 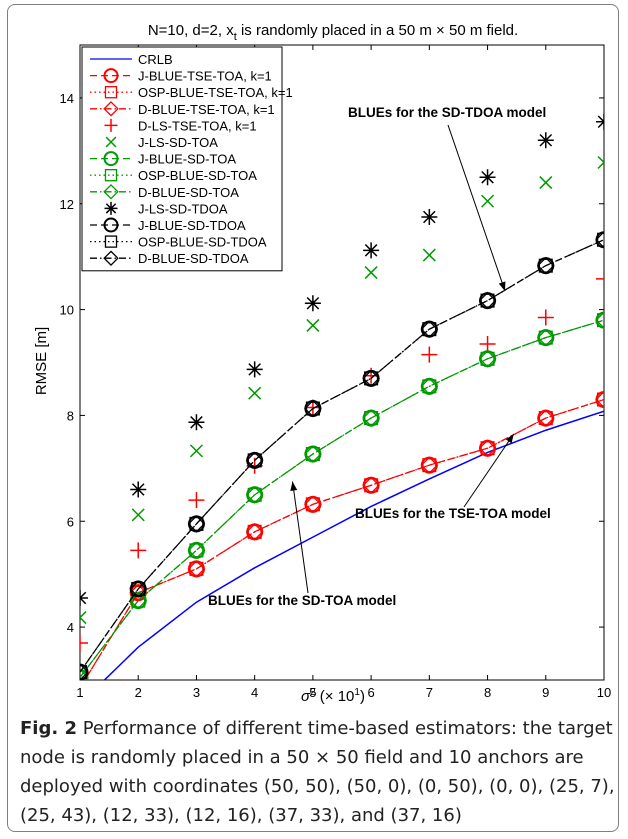 What do you see at coordinates (169, 258) in the screenshot?
I see `legend-entry: D-BLUE-SD-TDOA` at bounding box center [169, 258].